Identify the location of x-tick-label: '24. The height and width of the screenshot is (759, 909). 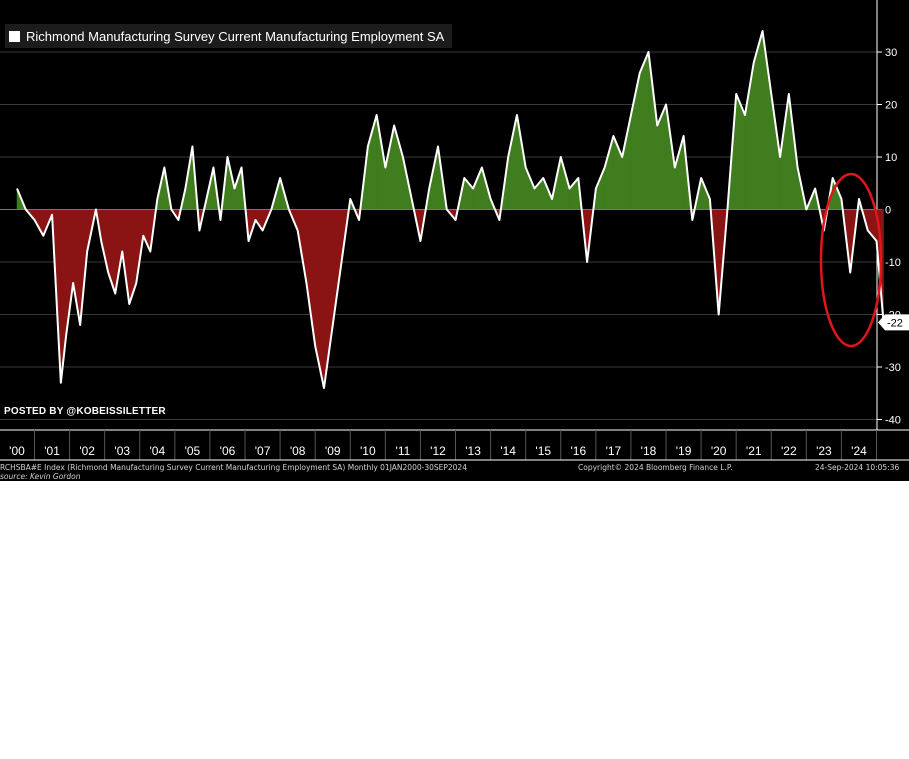
(859, 451).